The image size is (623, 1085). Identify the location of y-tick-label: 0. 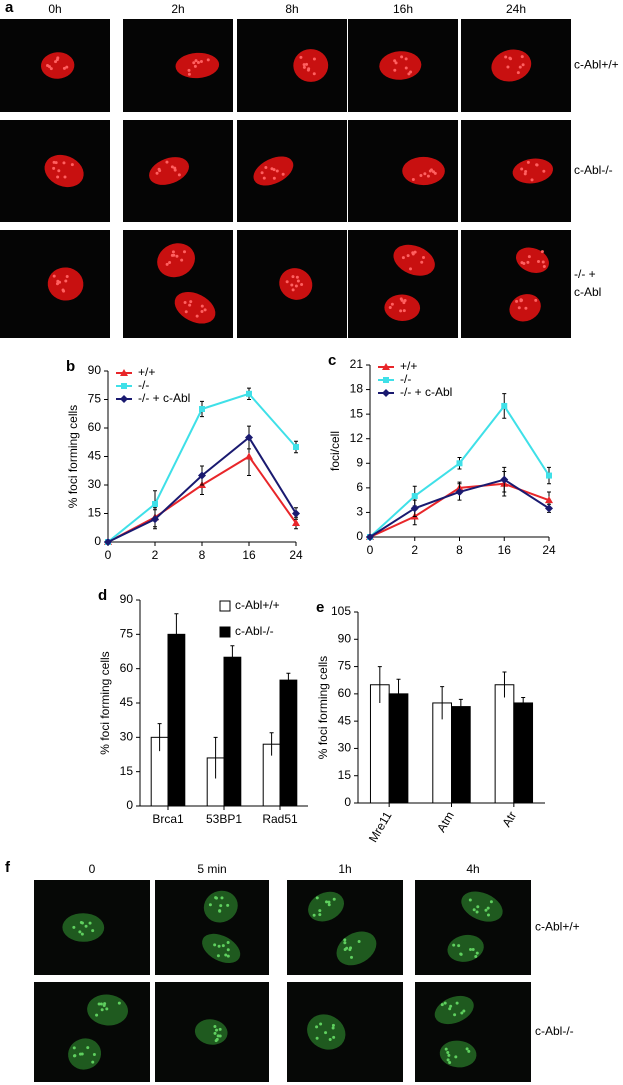
(129, 805).